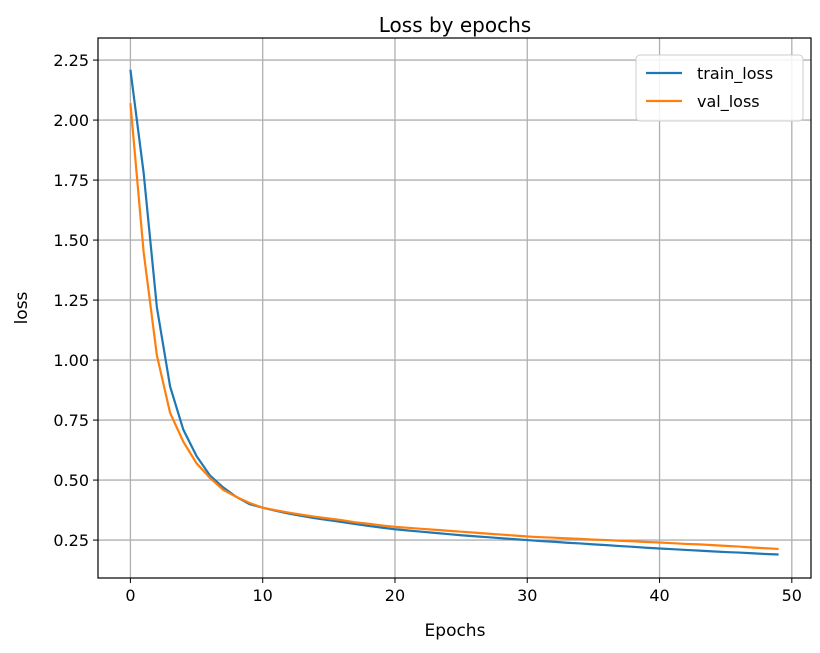 This screenshot has width=820, height=653. Describe the element at coordinates (71, 180) in the screenshot. I see `y-tick-label: 1.75` at that location.